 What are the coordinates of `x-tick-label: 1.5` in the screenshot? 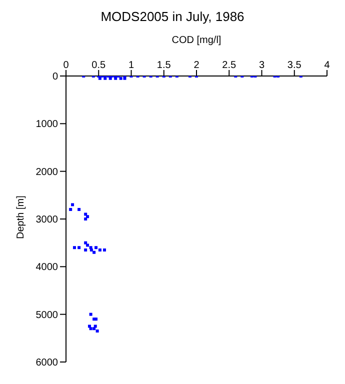 It's located at (164, 65).